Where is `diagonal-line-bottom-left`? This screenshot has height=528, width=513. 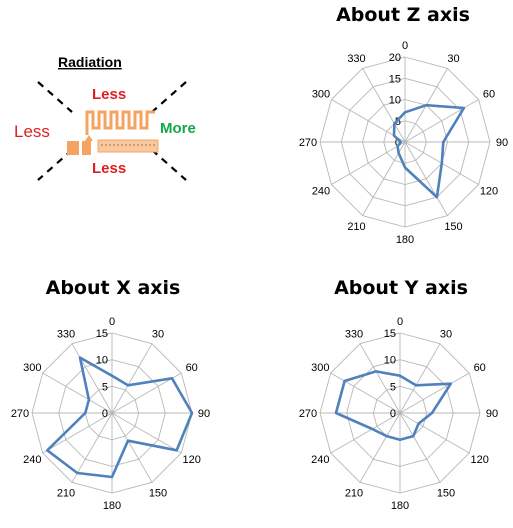
diagonal-line-bottom-left is located at coordinates (55, 165).